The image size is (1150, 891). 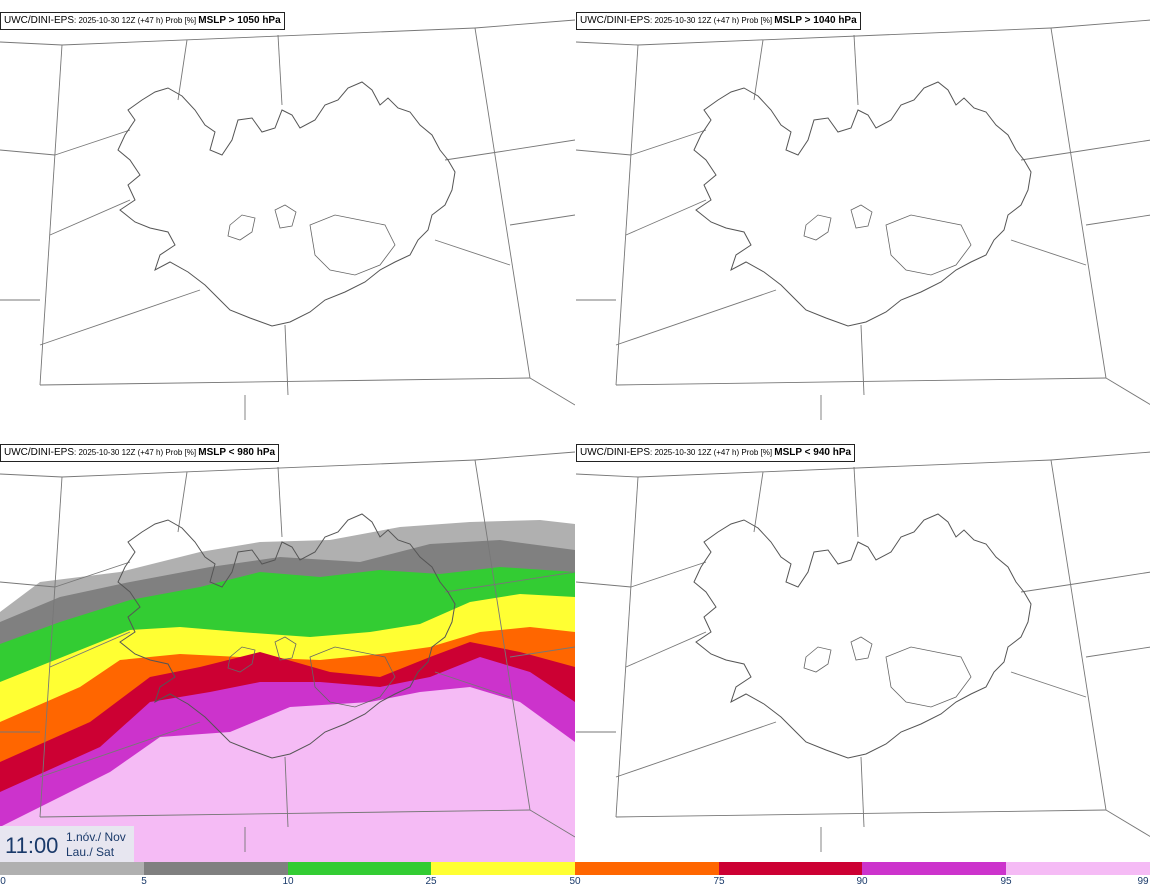 I want to click on date-line-1: 1.nóv./ Nov, so click(x=96, y=837).